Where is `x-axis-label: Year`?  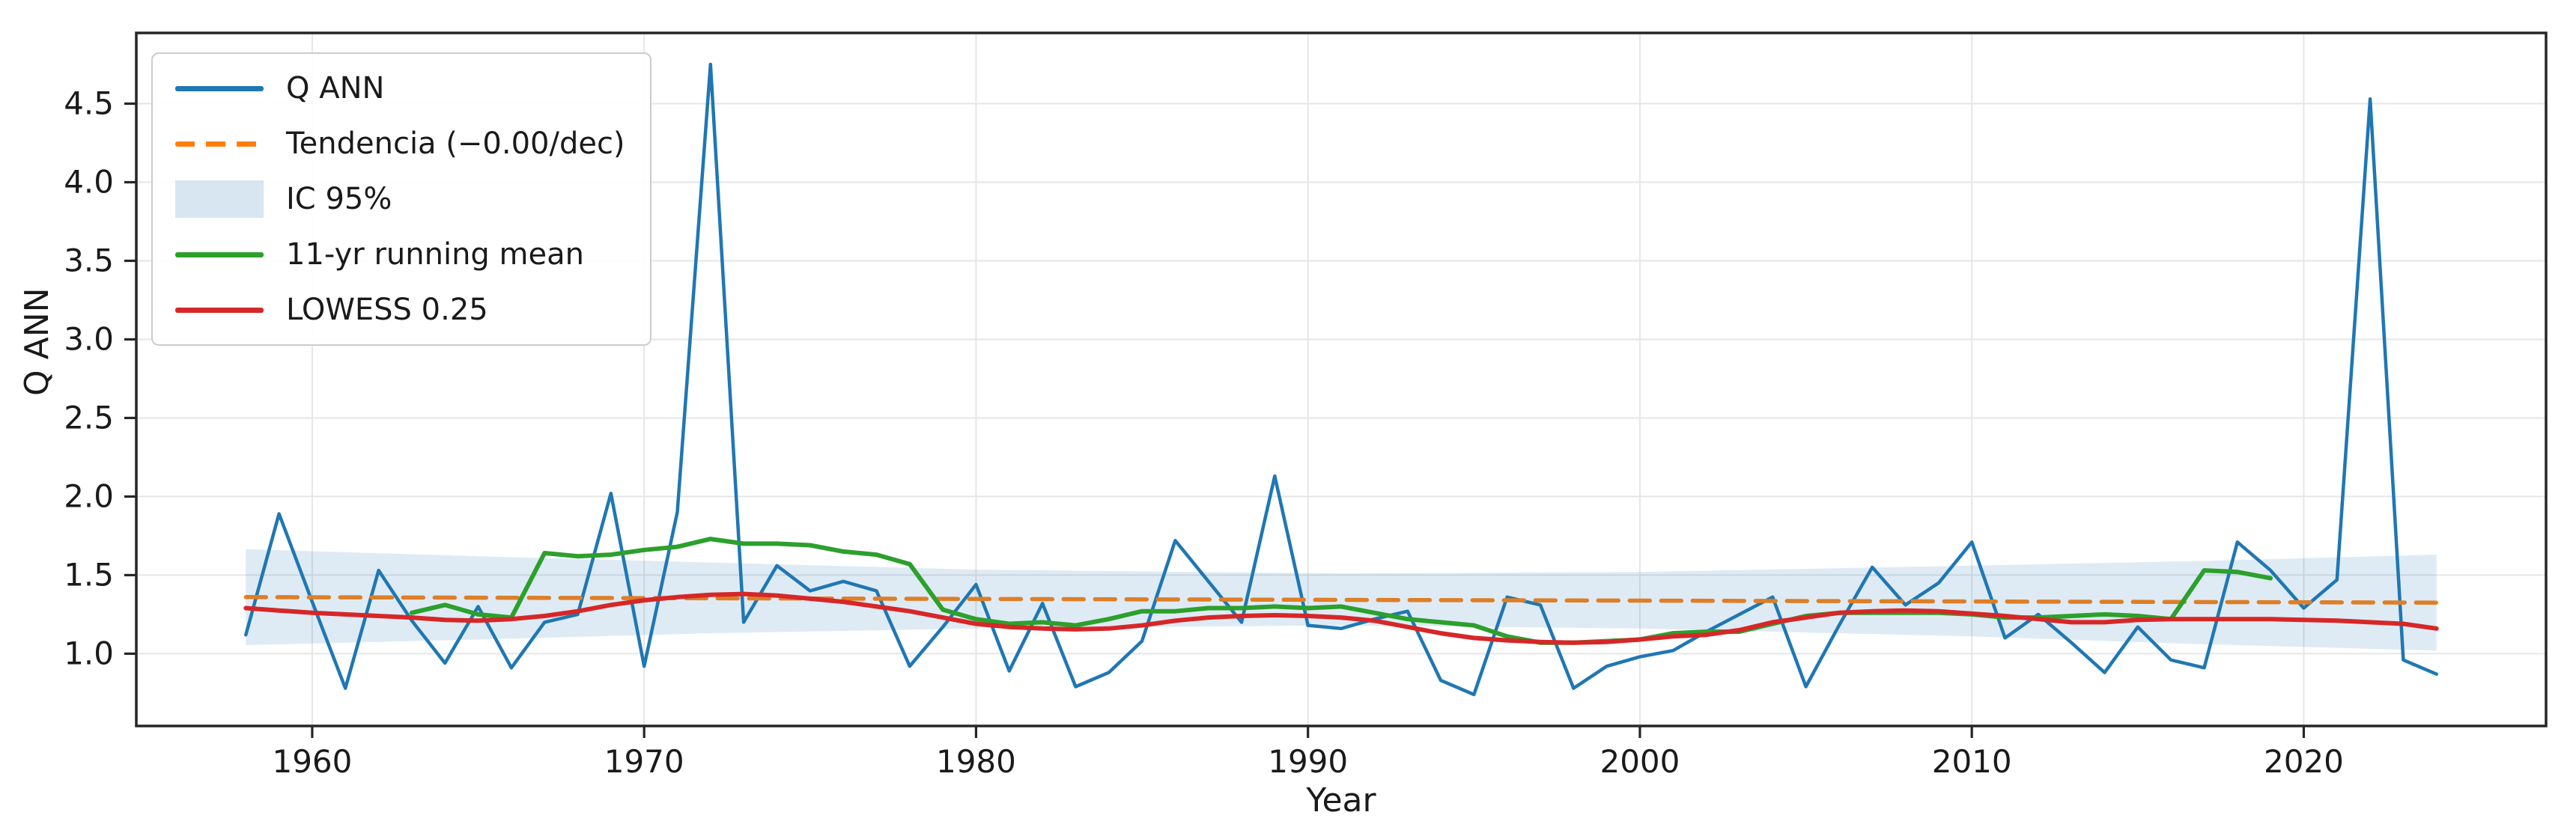 x-axis-label: Year is located at coordinates (1341, 800).